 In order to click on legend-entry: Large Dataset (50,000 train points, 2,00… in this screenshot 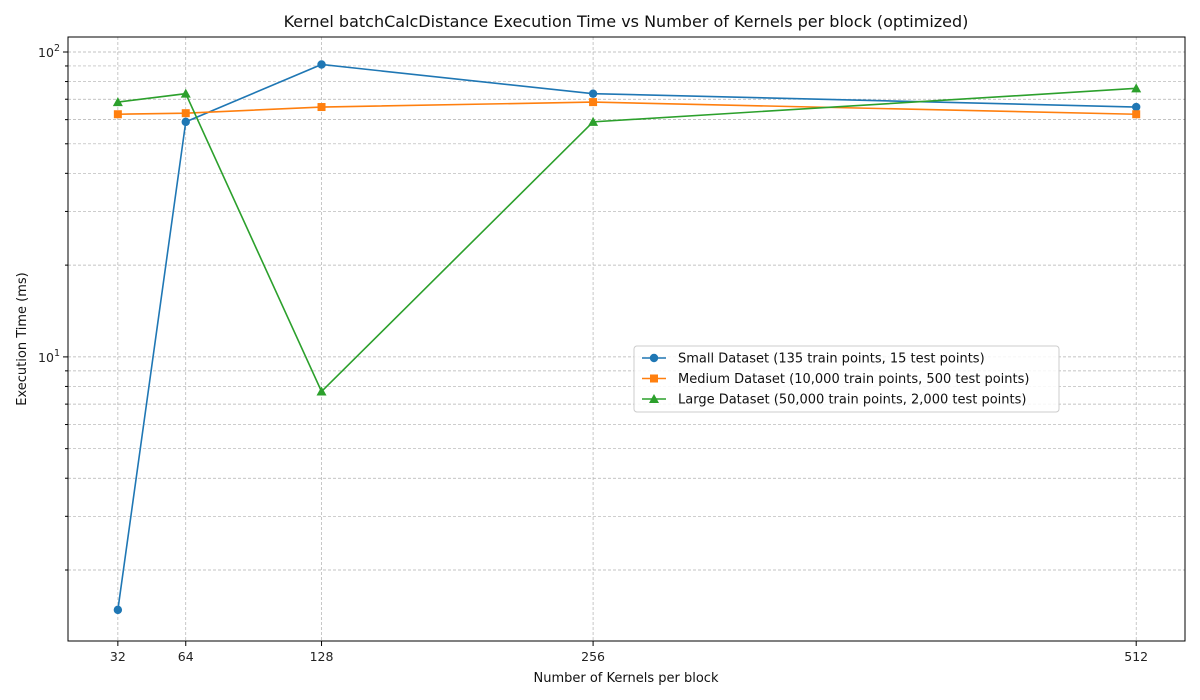, I will do `click(834, 400)`.